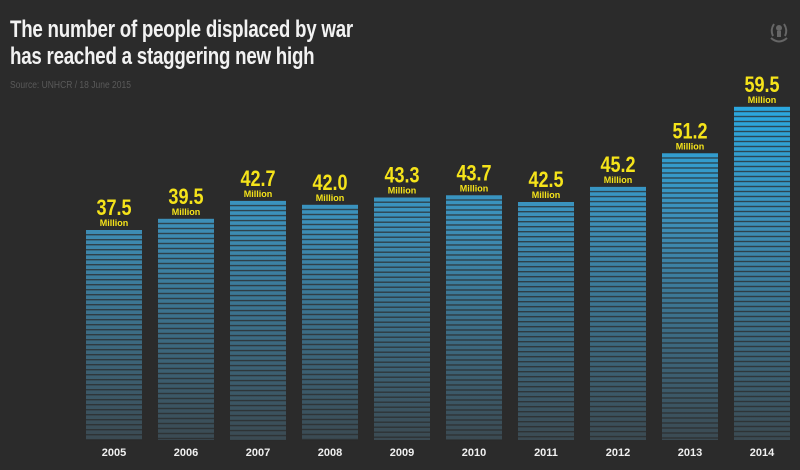  What do you see at coordinates (185, 197) in the screenshot?
I see `value-label: 39.5` at bounding box center [185, 197].